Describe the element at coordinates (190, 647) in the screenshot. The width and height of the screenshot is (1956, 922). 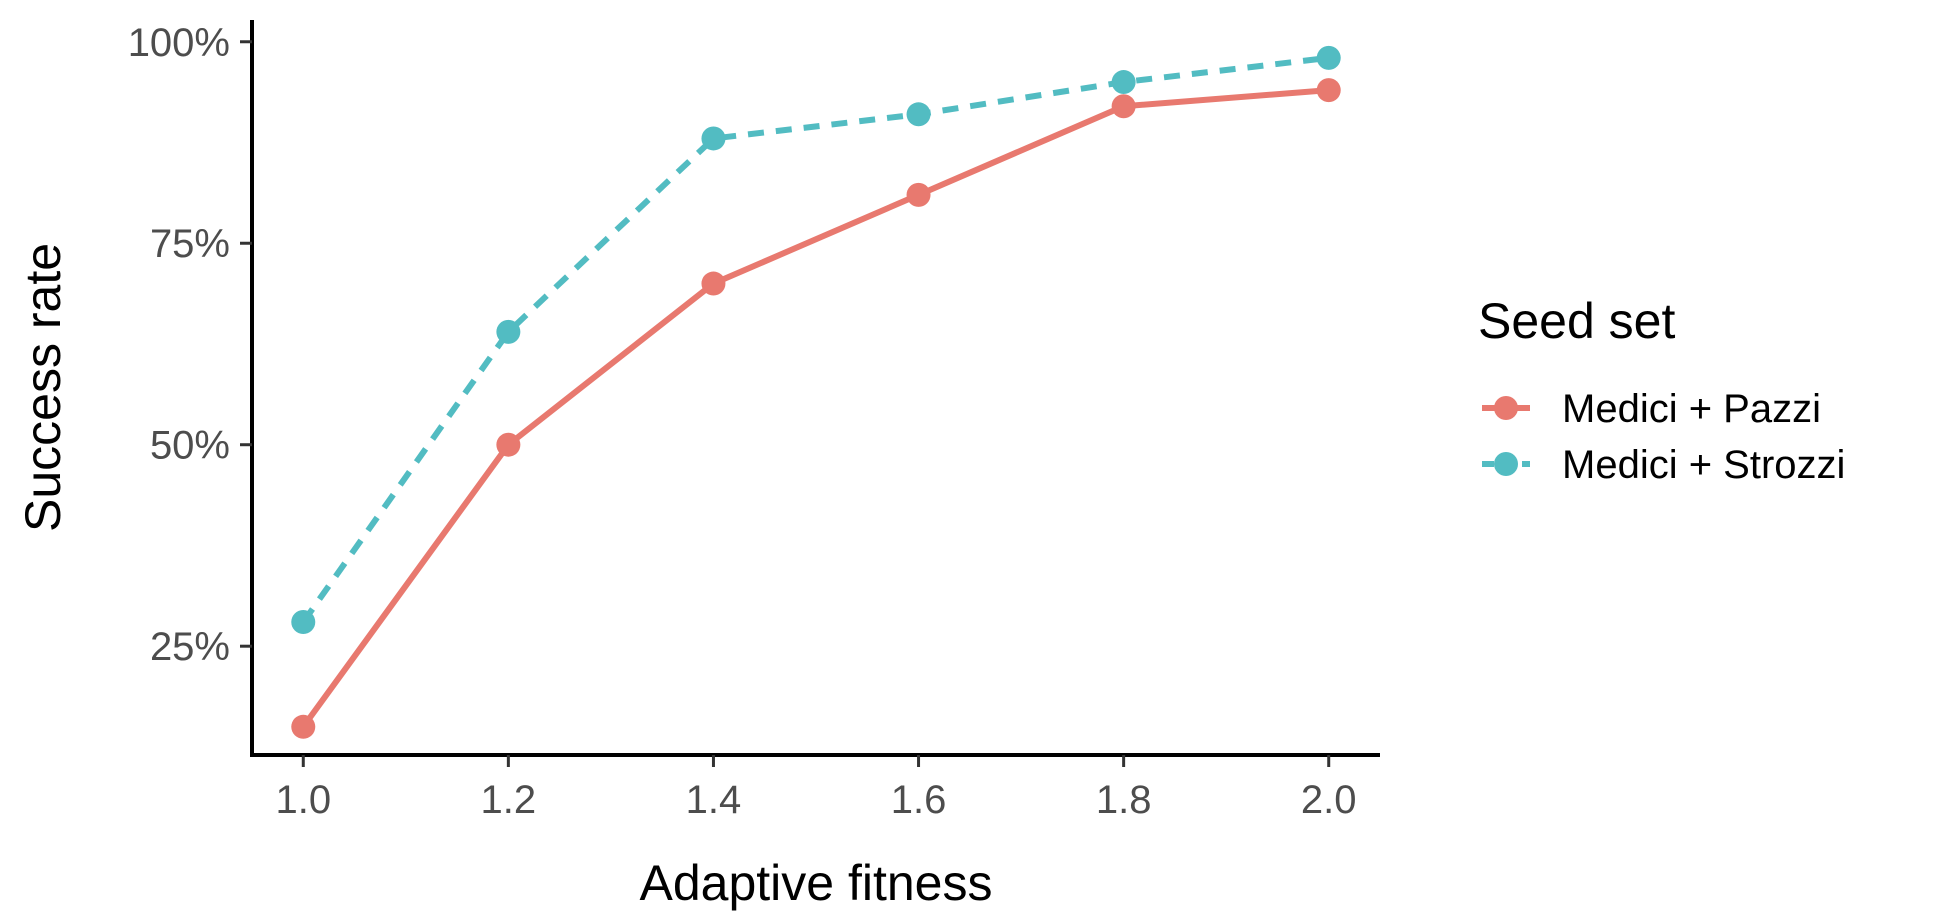
I see `y-tick-label: 25%` at that location.